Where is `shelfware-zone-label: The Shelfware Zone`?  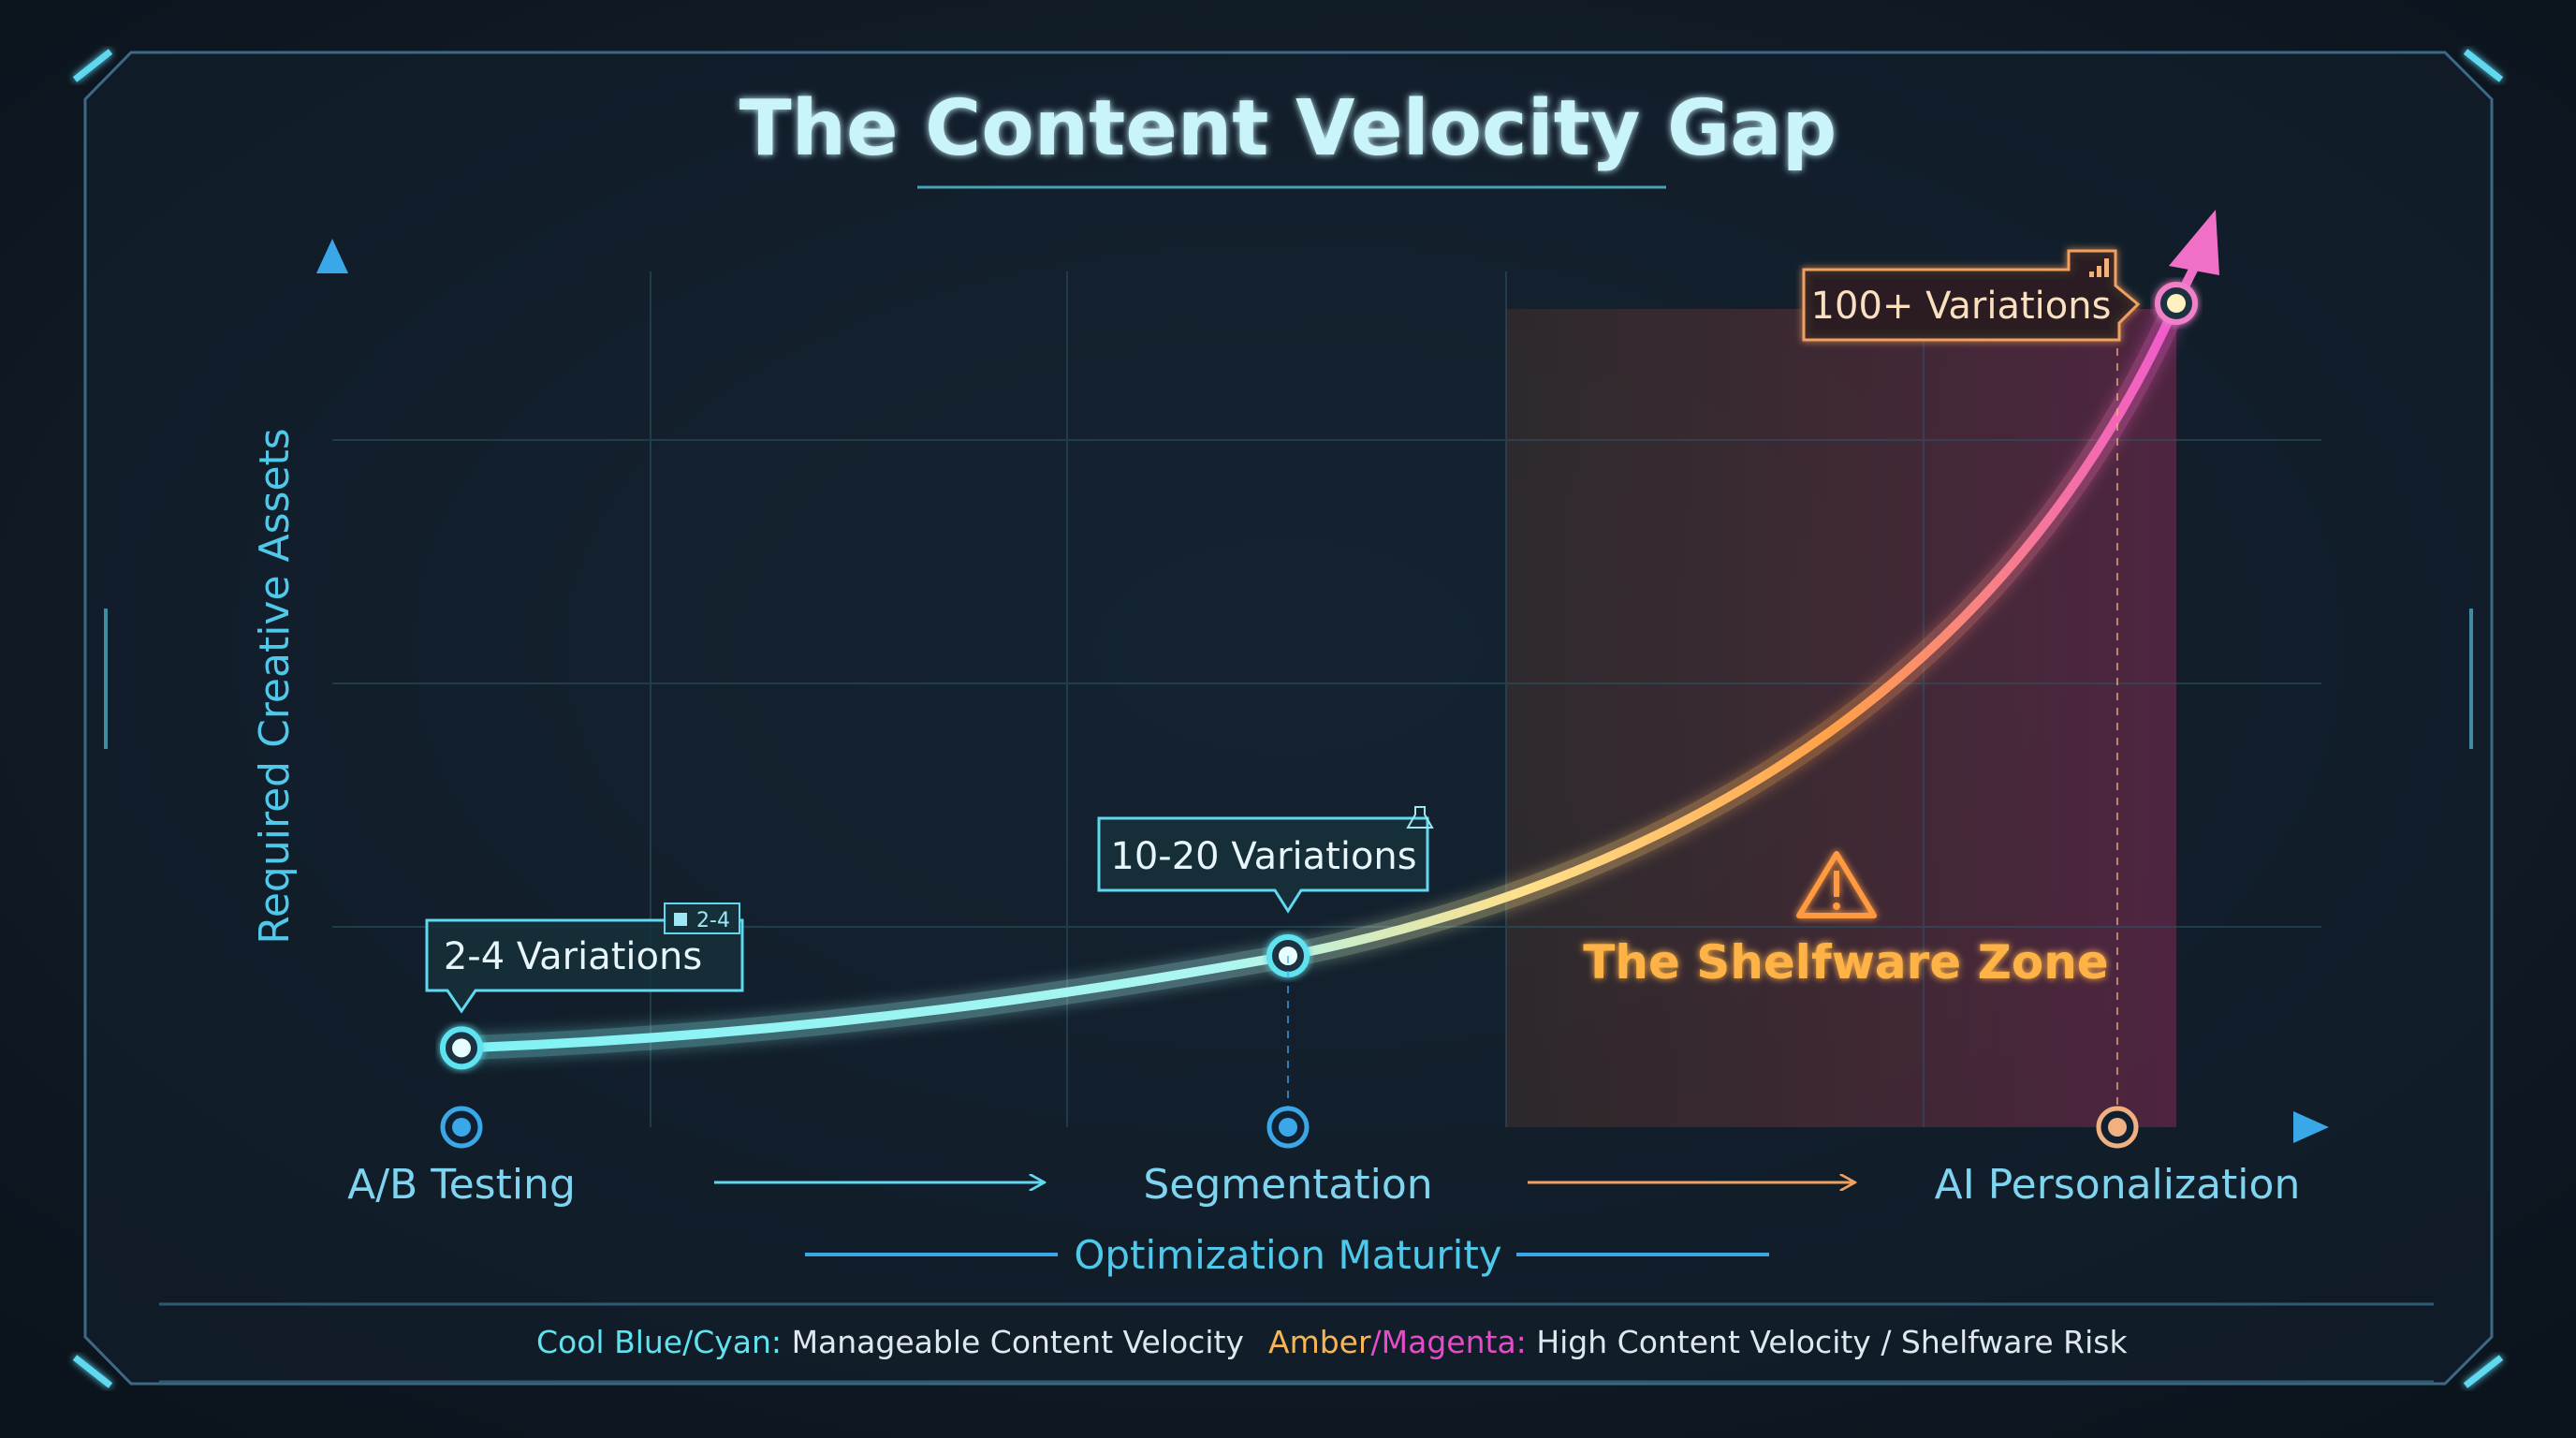 shelfware-zone-label: The Shelfware Zone is located at coordinates (1845, 963).